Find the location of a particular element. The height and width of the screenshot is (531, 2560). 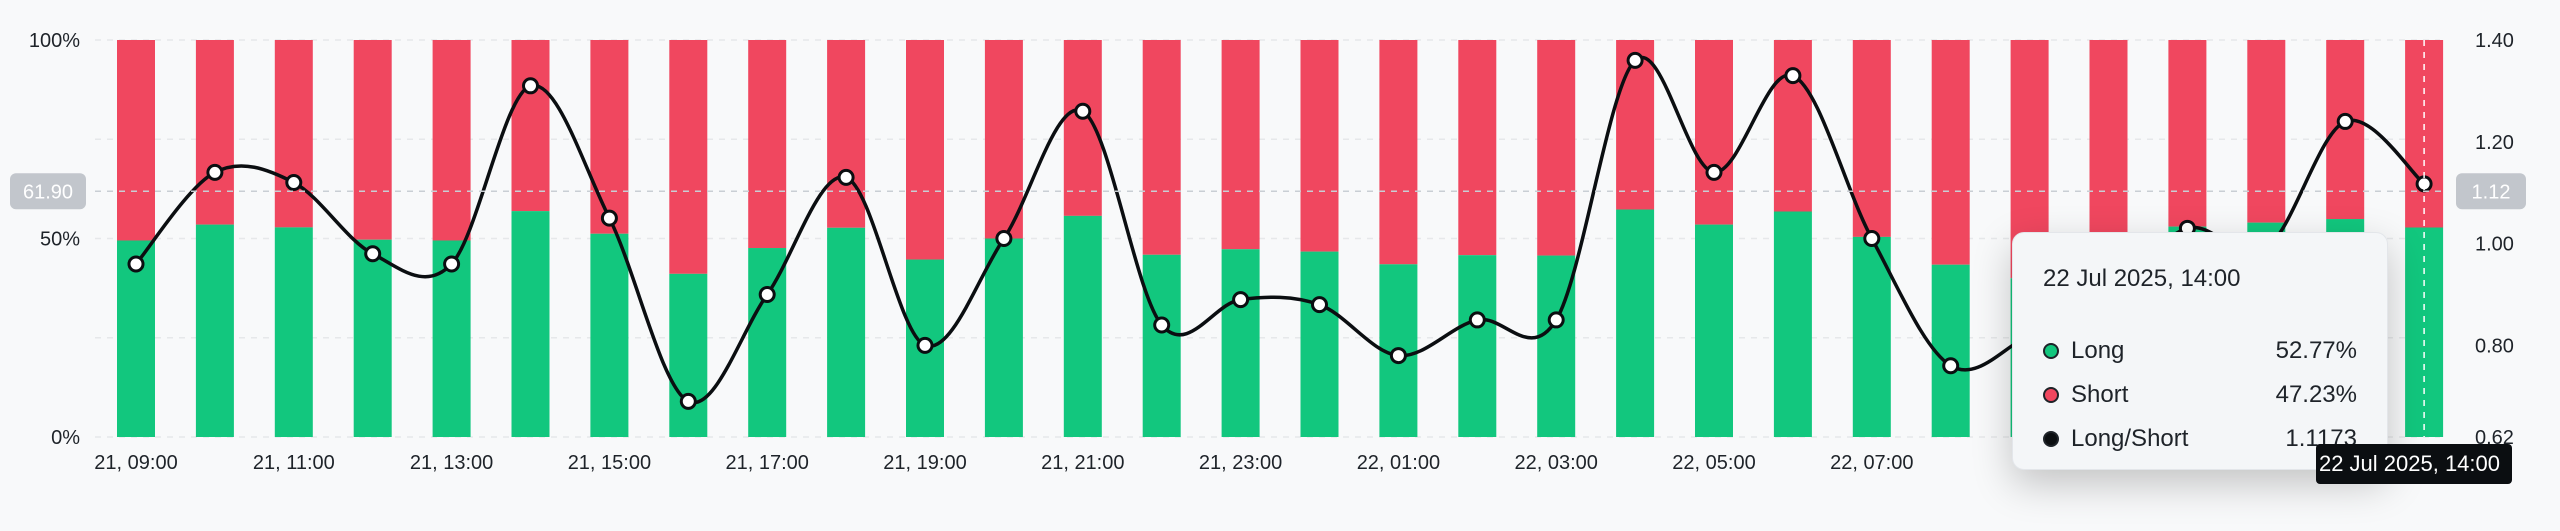

ratio-dot-icon is located at coordinates (2051, 439).